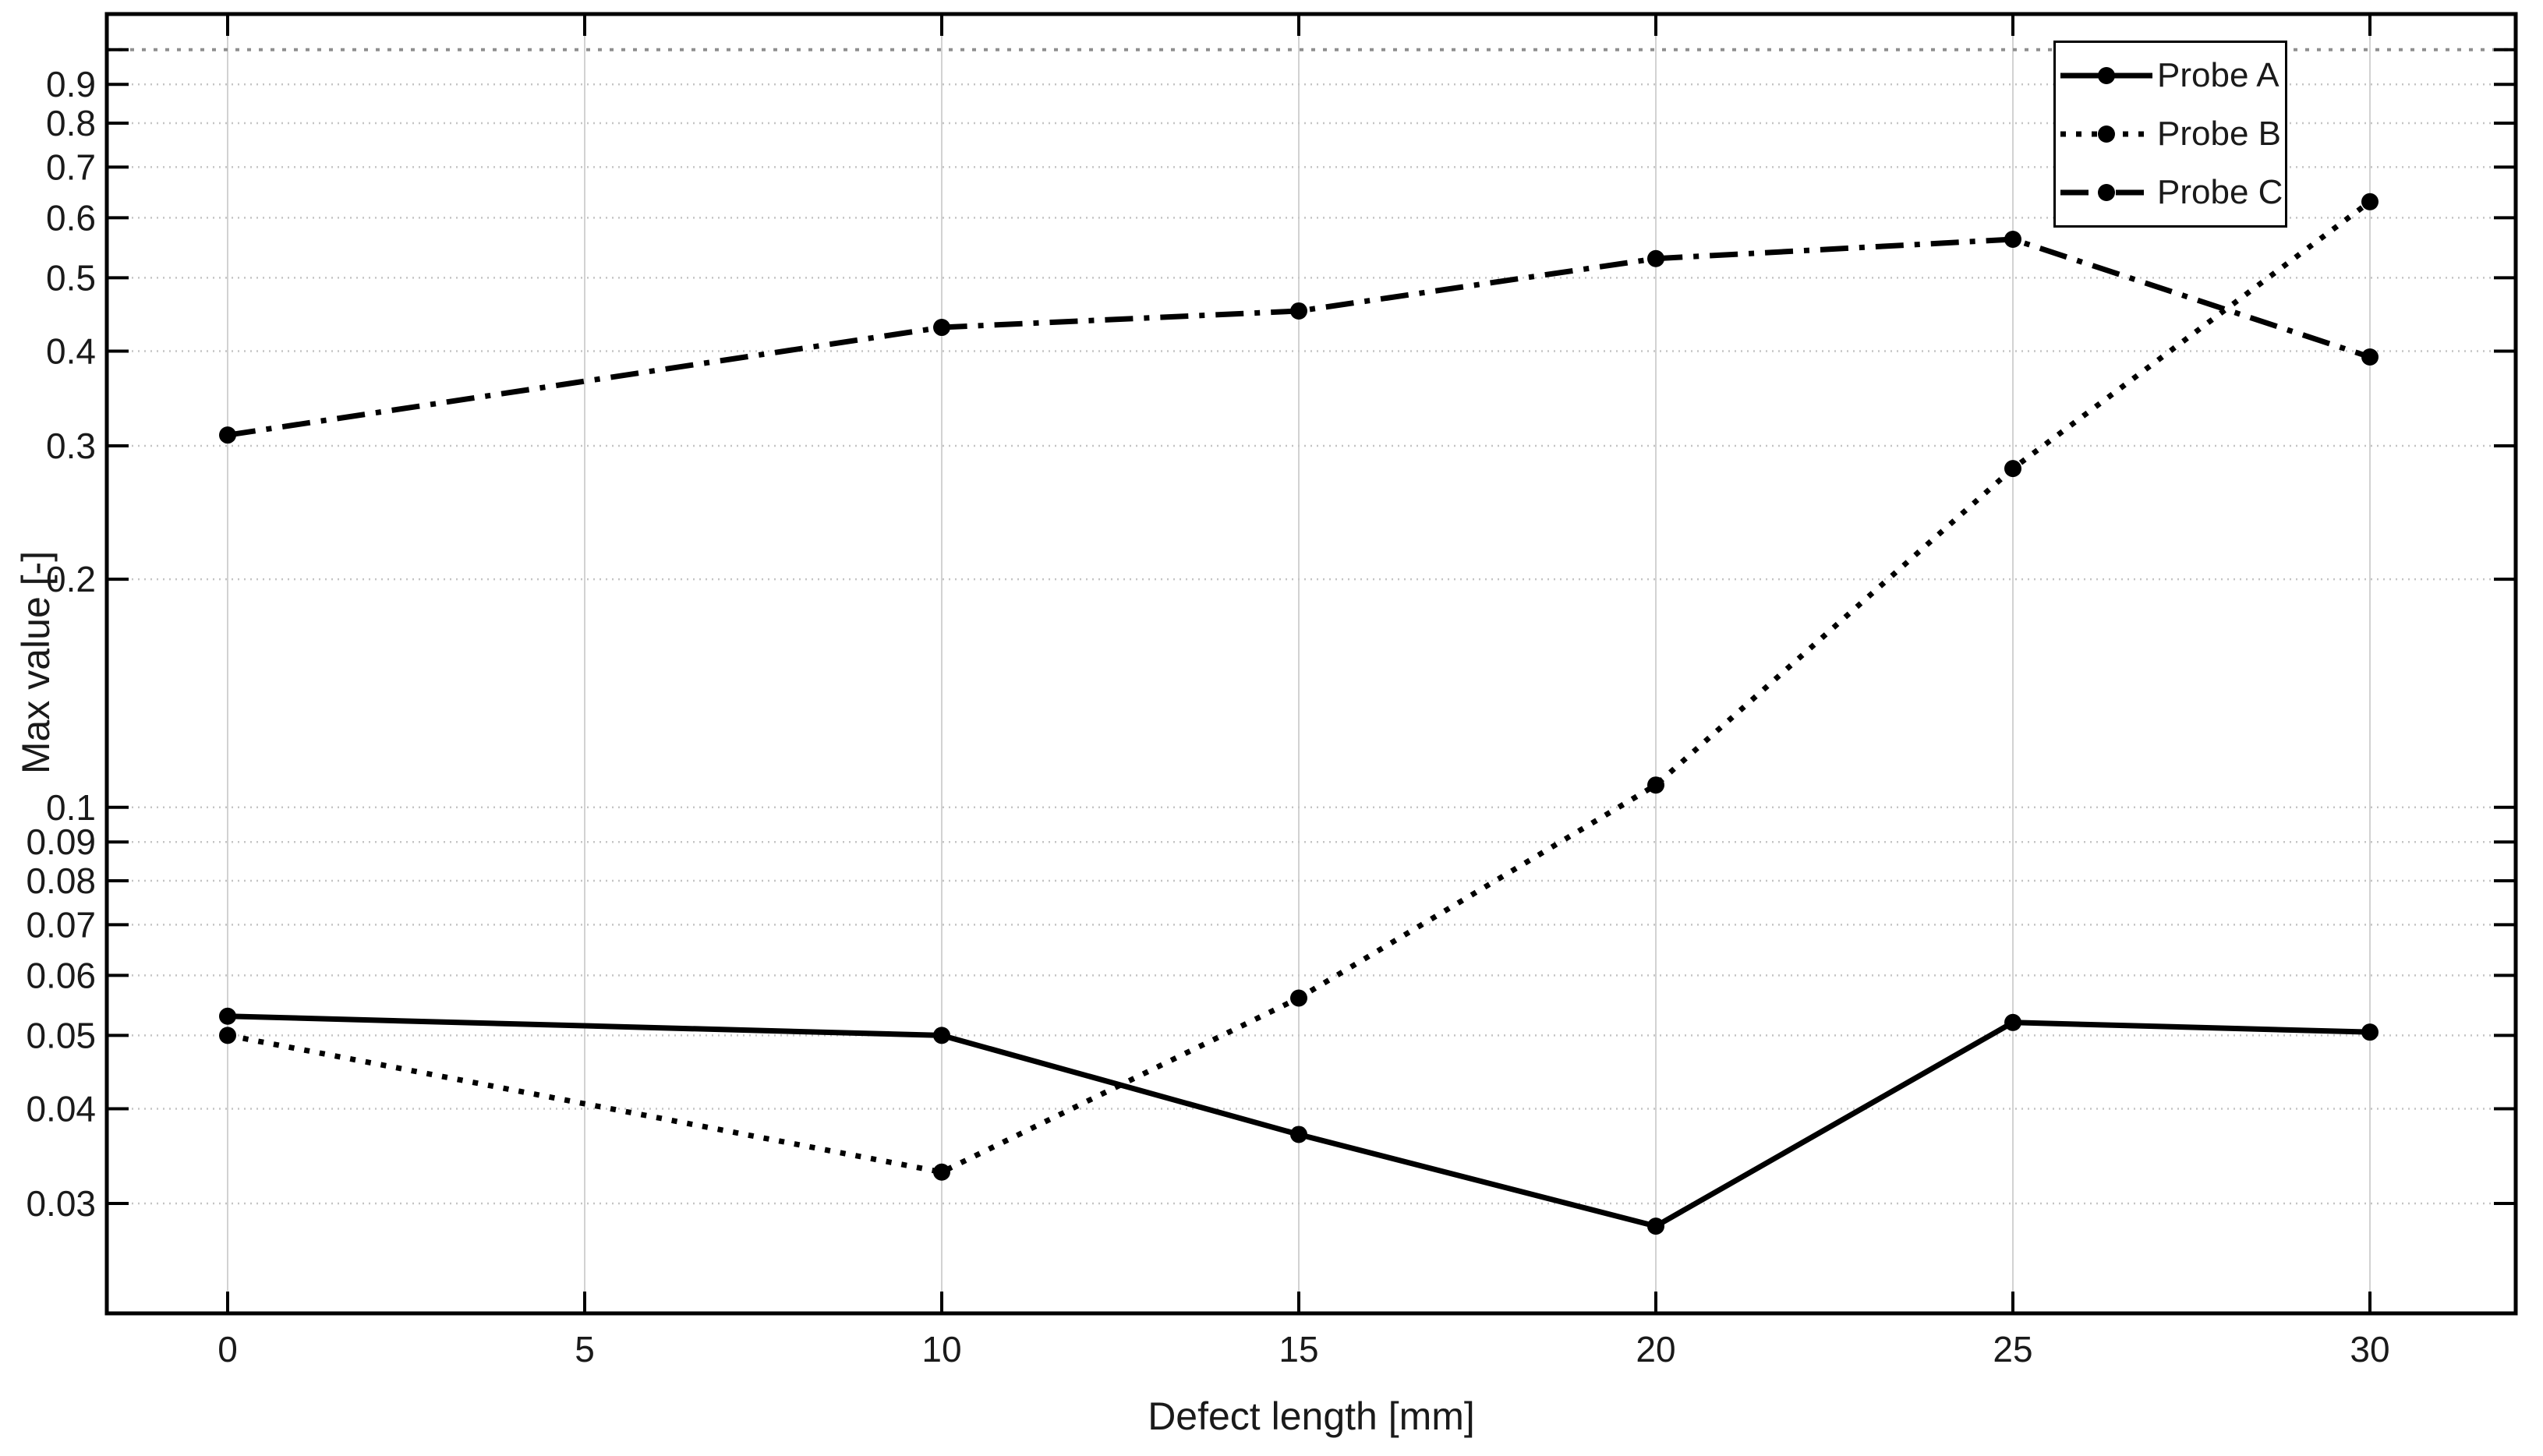  What do you see at coordinates (585, 1349) in the screenshot?
I see `x-tick-label: 5` at bounding box center [585, 1349].